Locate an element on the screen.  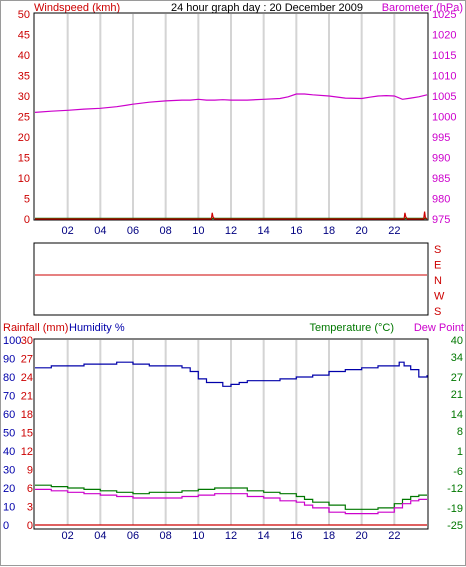
wind-baro-x-tick-18: 18 is located at coordinates (329, 231).